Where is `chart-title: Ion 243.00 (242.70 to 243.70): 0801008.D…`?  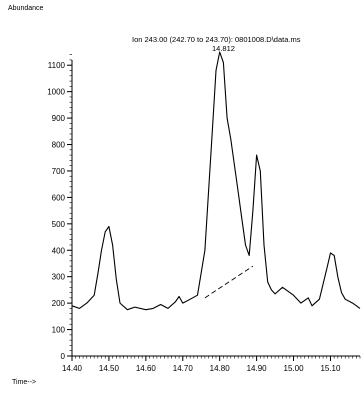
chart-title: Ion 243.00 (242.70 to 243.70): 0801008.D… is located at coordinates (216, 39).